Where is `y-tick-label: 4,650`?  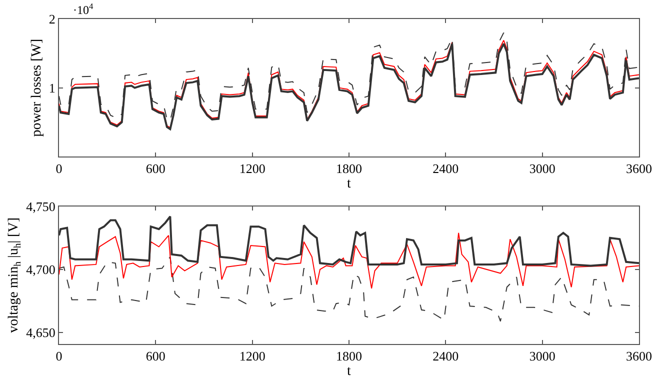
y-tick-label: 4,650 is located at coordinates (41, 332).